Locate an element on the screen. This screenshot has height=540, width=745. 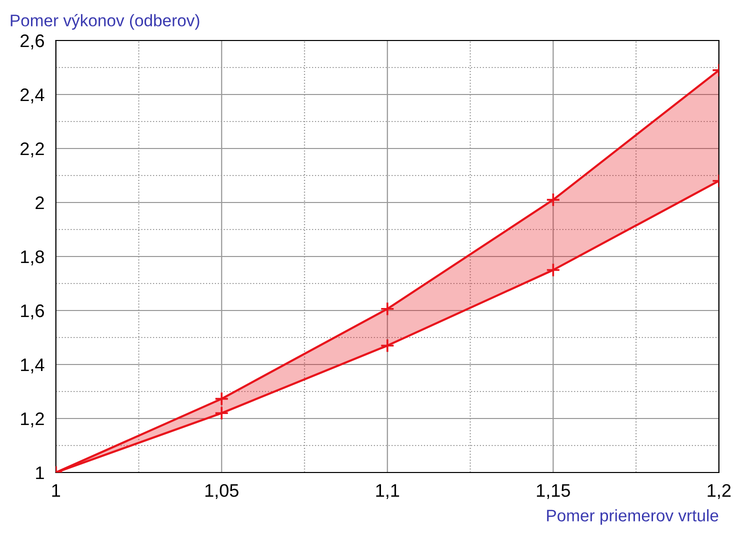
y-tick-label: 2 is located at coordinates (40, 203).